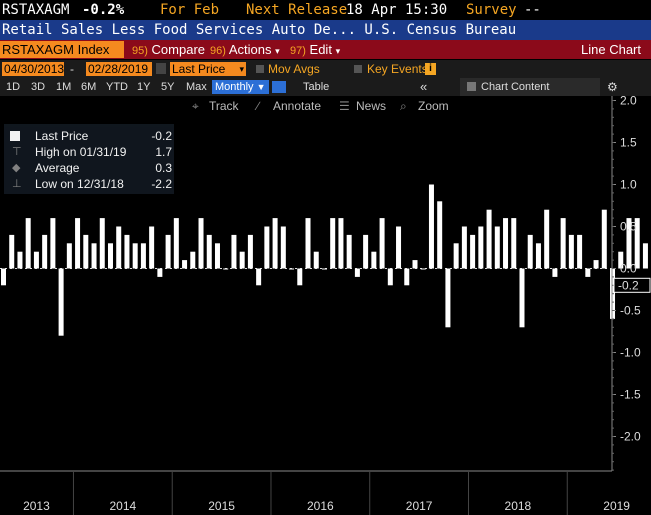 This screenshot has width=651, height=515. What do you see at coordinates (17, 152) in the screenshot?
I see `high-marker-icon: ⊤` at bounding box center [17, 152].